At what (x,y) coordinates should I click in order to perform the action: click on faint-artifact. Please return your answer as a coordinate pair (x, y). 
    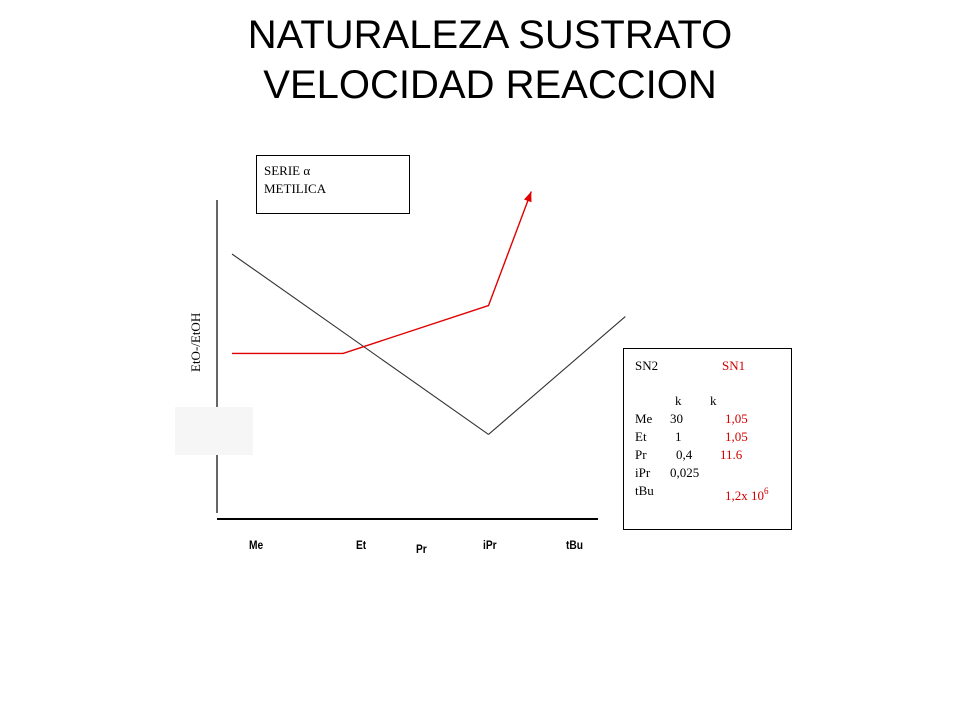
    Looking at the image, I should click on (214, 431).